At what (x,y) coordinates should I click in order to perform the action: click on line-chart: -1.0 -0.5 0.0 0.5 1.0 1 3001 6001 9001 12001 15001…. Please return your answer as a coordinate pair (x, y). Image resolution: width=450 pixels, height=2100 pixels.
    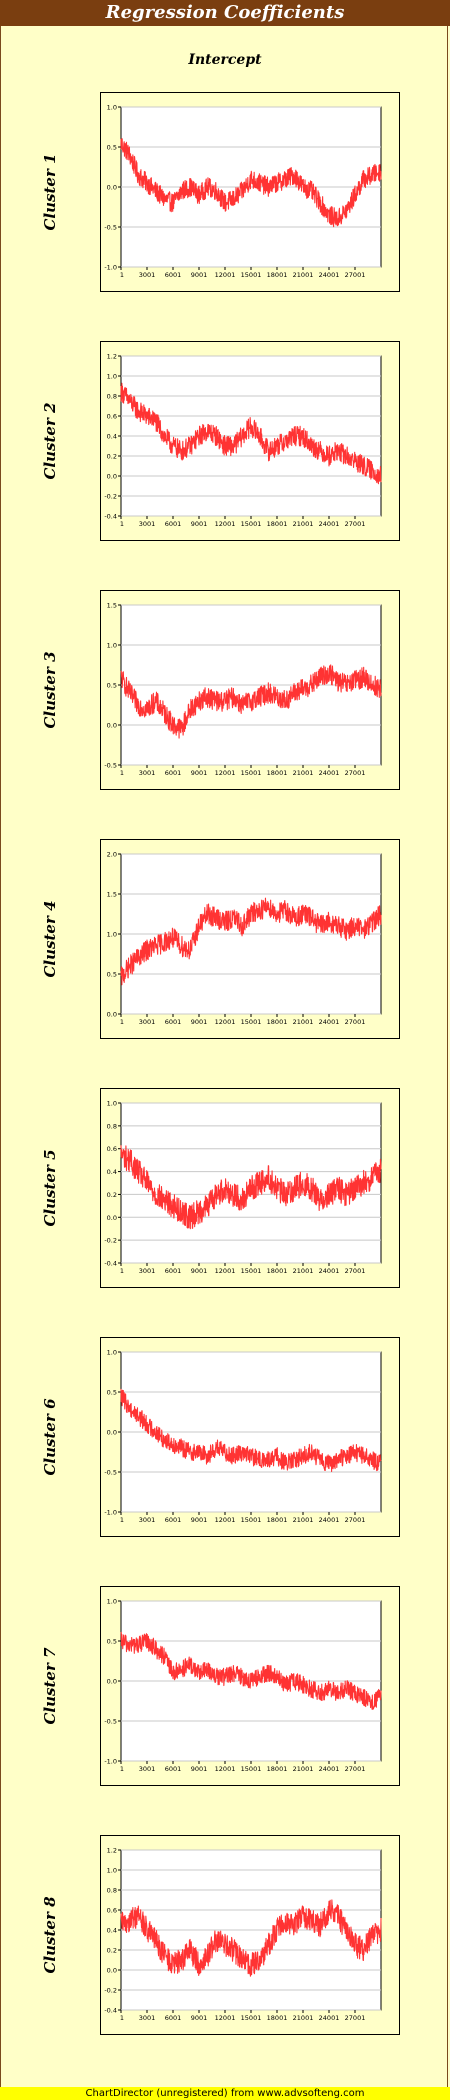
    Looking at the image, I should click on (243, 1436).